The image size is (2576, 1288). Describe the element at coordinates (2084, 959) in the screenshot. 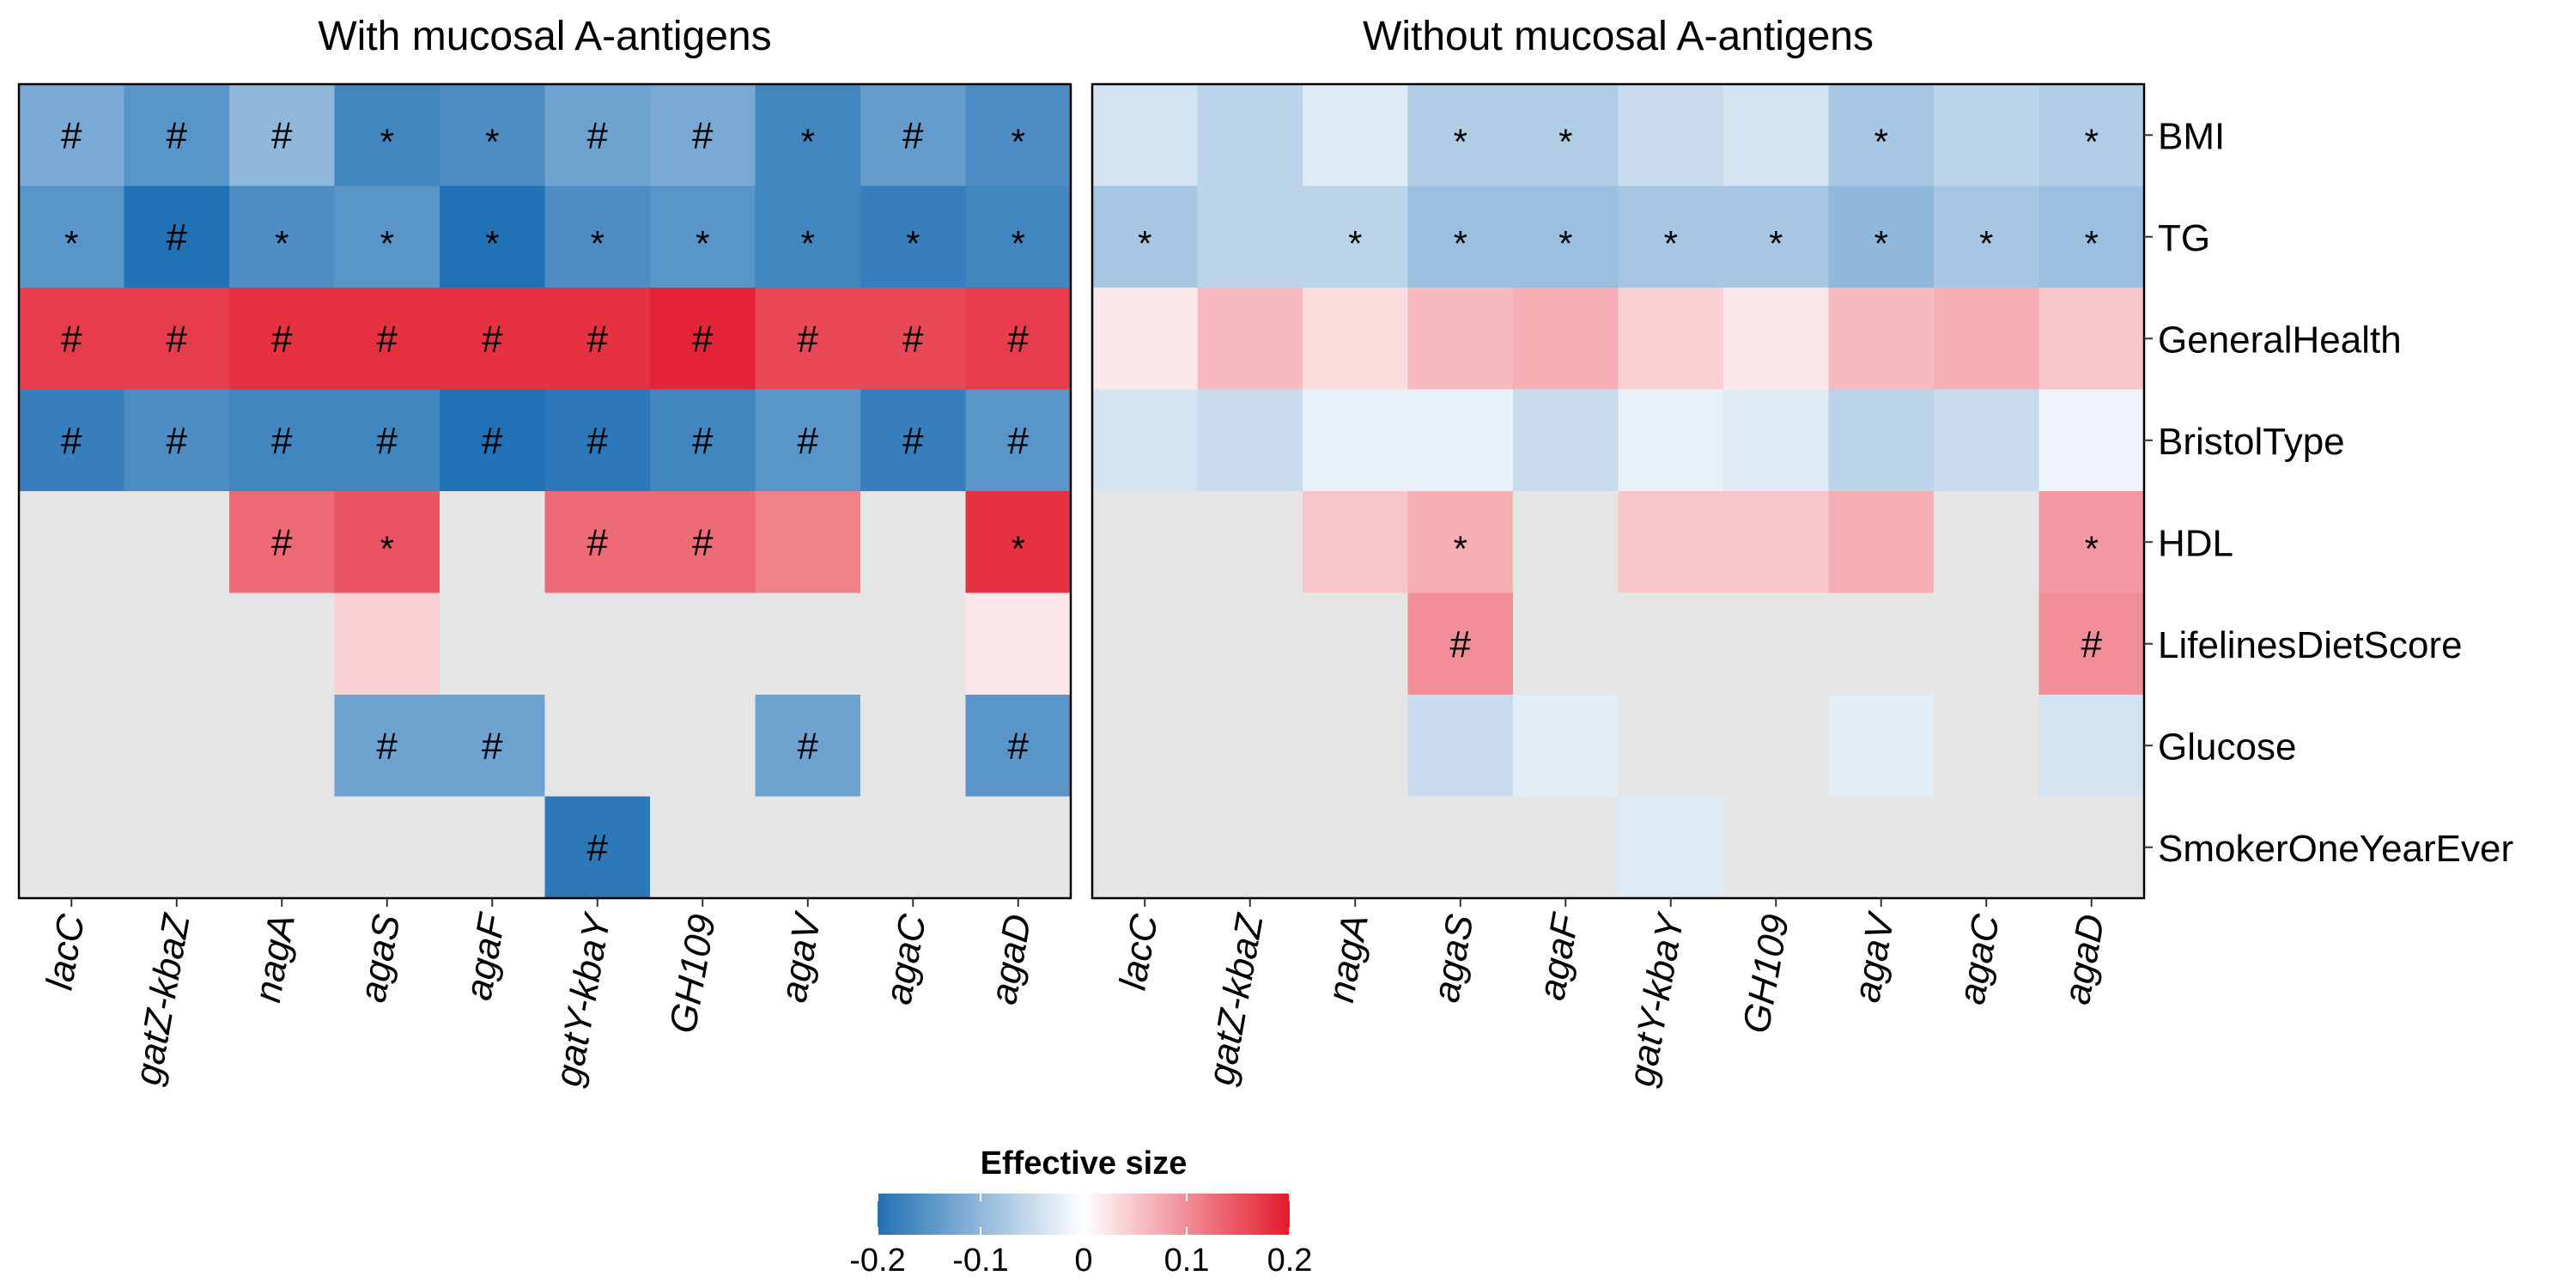

I see `x-tick-label: agaD` at that location.